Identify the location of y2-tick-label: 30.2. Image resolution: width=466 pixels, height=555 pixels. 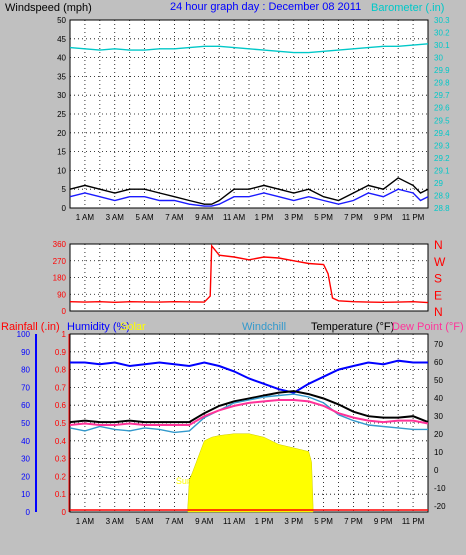
(442, 33).